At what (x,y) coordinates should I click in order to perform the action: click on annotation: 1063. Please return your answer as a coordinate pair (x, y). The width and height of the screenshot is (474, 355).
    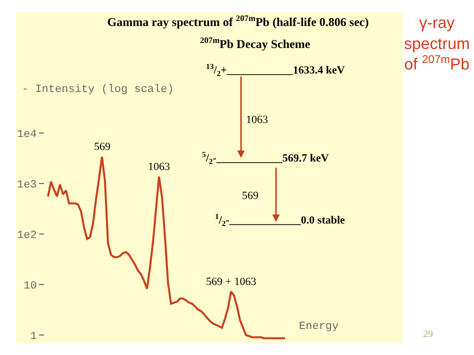
    Looking at the image, I should click on (159, 167).